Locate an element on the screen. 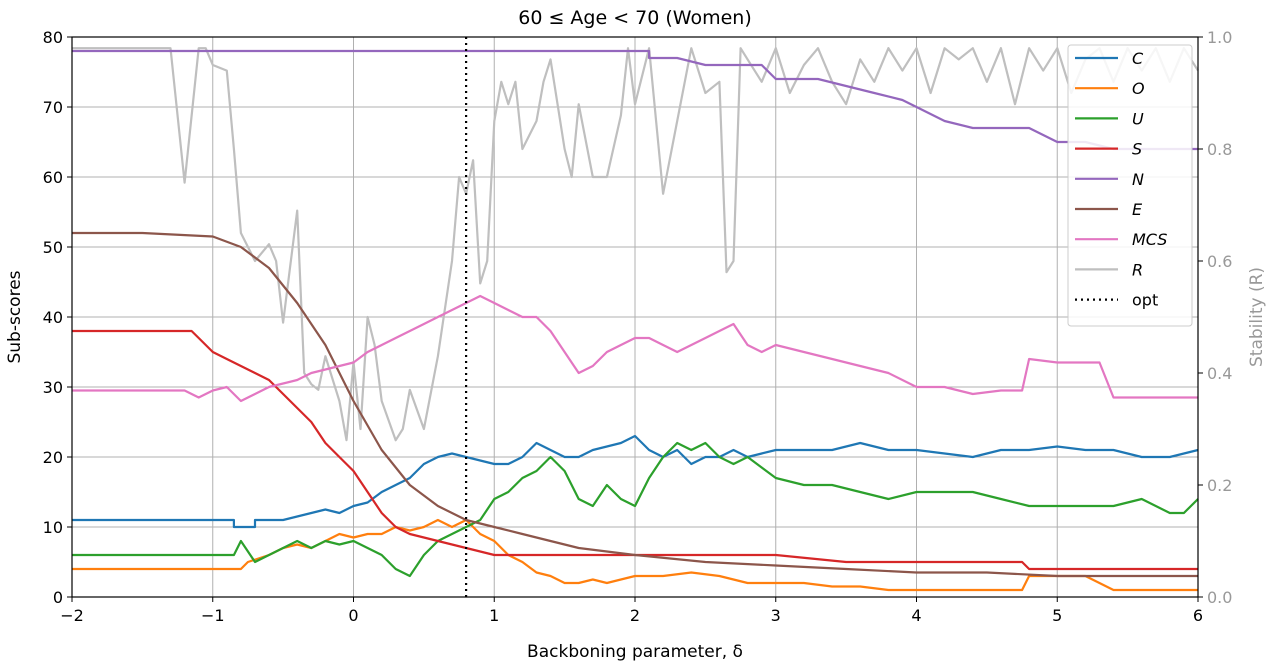 The image size is (1280, 666). legend-box is located at coordinates (1130, 185).